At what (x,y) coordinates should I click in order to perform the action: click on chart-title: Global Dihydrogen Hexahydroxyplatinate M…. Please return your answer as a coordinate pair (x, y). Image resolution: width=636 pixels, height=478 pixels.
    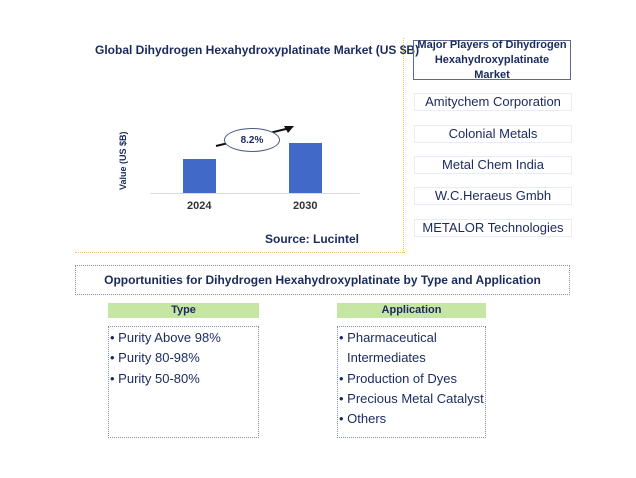
    Looking at the image, I should click on (257, 50).